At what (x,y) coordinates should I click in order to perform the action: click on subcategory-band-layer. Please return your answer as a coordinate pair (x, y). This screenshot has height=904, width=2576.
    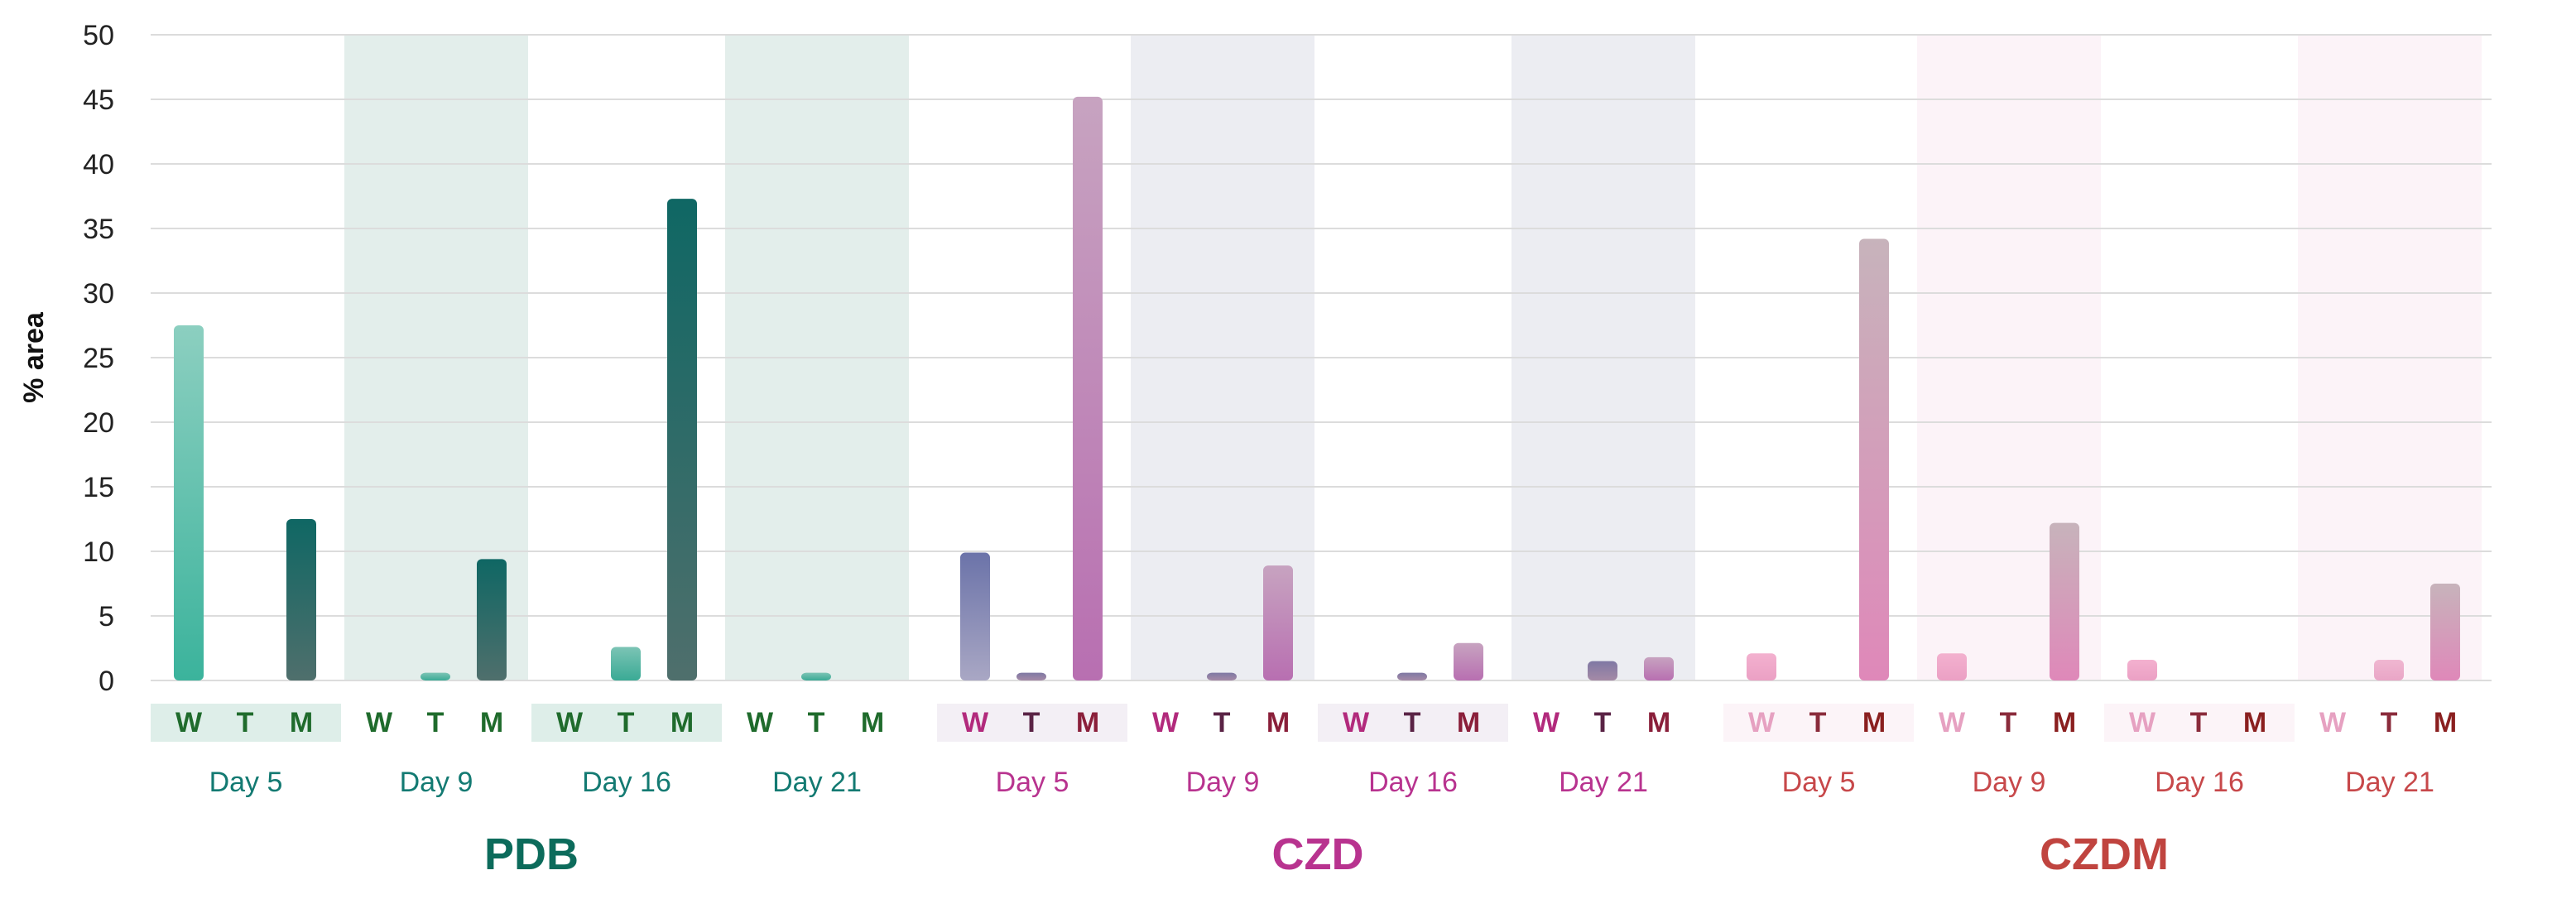
    Looking at the image, I should click on (1223, 723).